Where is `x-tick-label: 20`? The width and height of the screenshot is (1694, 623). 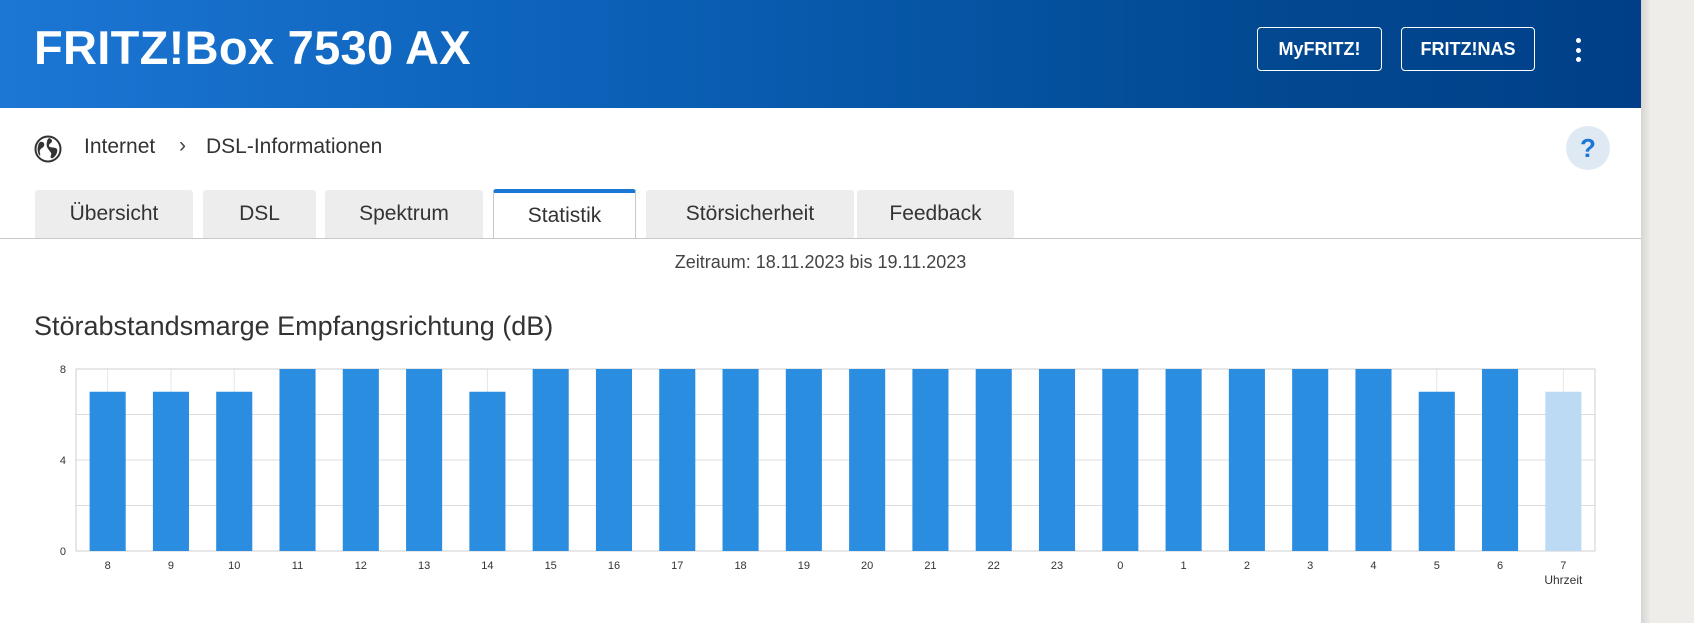 x-tick-label: 20 is located at coordinates (867, 566).